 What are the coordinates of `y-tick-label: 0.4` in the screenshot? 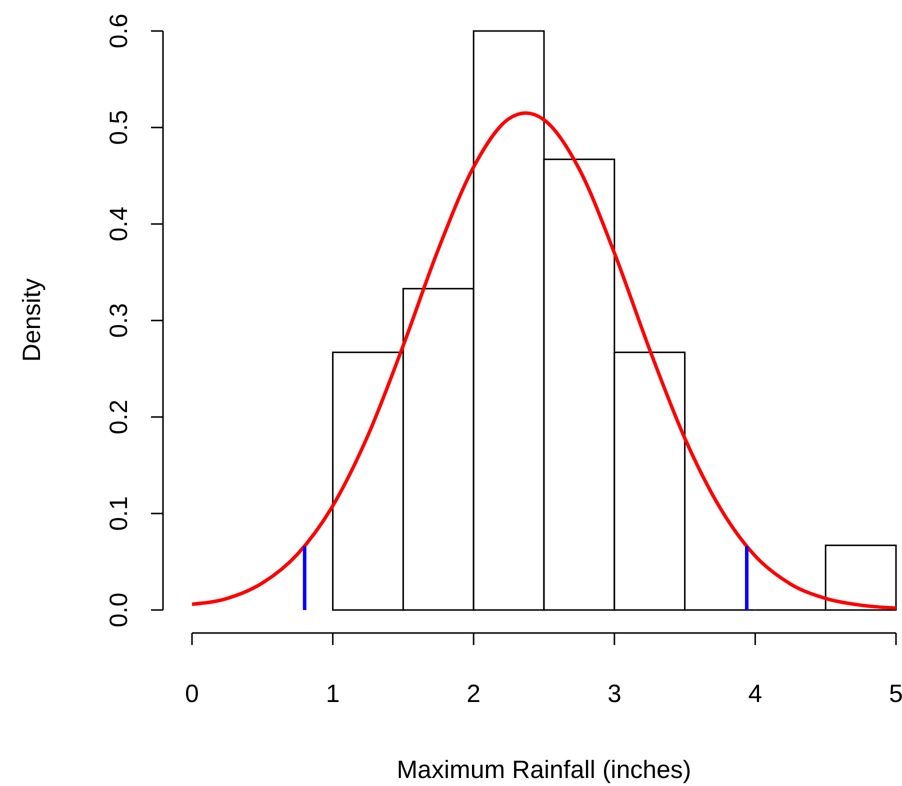 It's located at (119, 224).